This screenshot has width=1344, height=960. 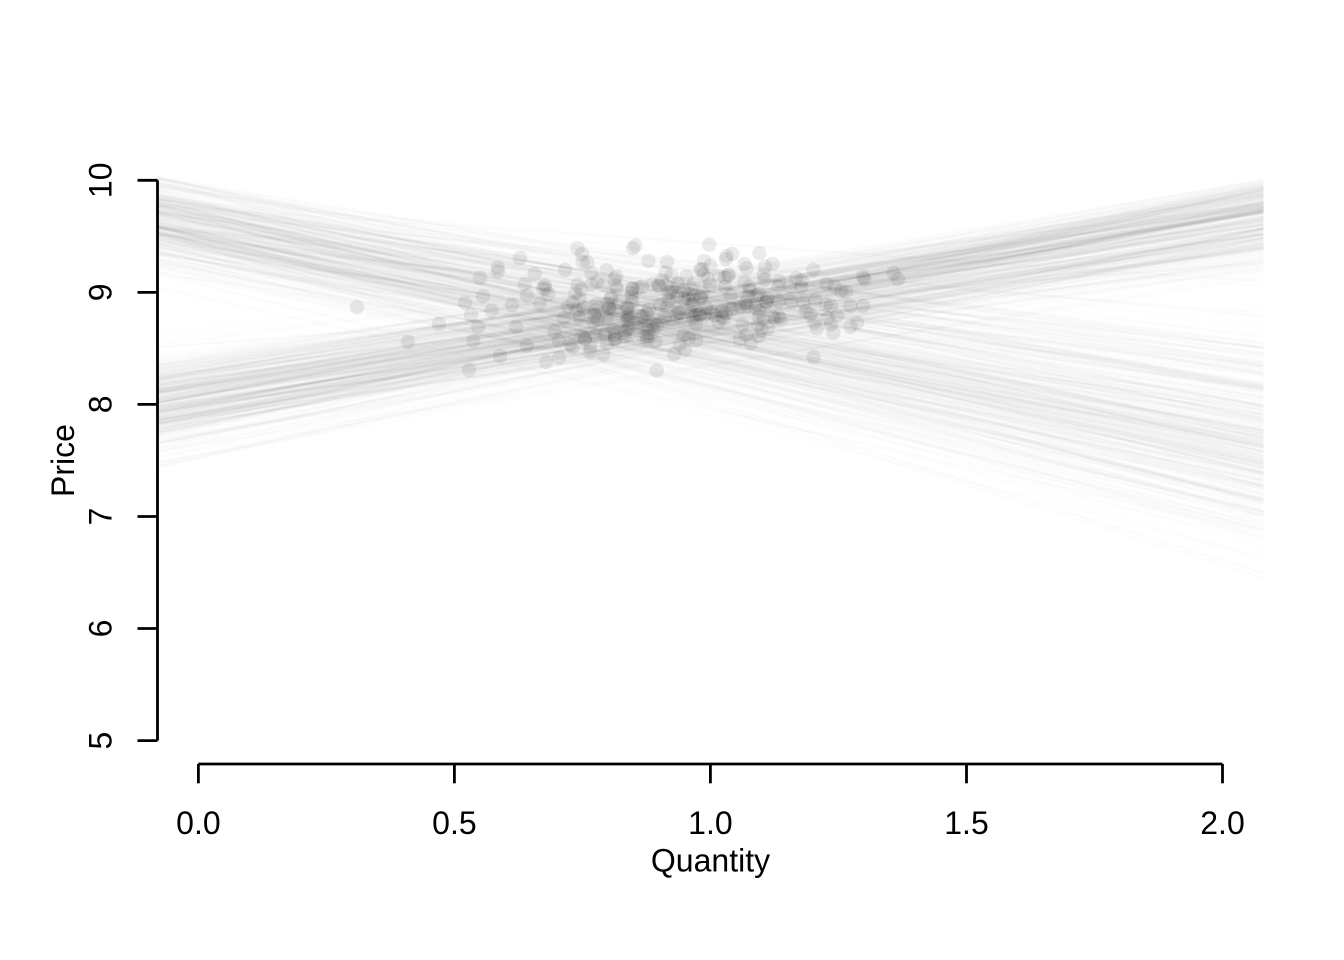 I want to click on svg-text: 1.5, so click(x=966, y=823).